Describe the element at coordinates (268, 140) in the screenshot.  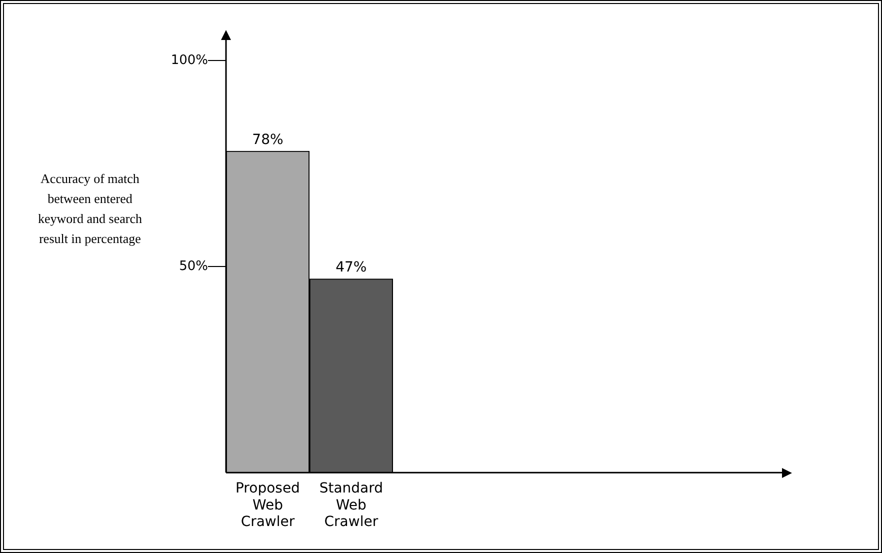
I see `data-label: 78%` at that location.